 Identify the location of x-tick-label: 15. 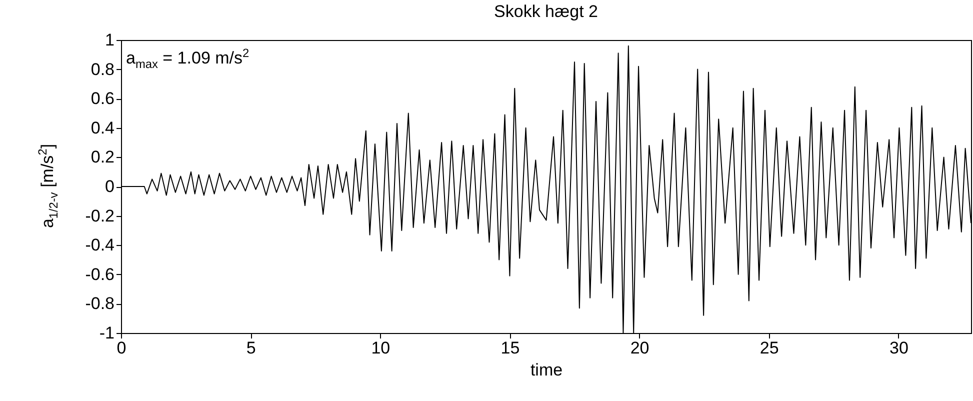
(510, 348).